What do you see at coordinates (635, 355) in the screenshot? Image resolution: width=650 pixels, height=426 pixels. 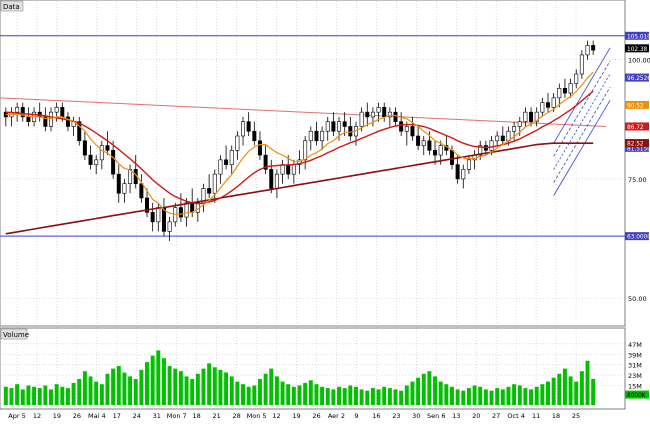 I see `volume-tick-label: 39M` at bounding box center [635, 355].